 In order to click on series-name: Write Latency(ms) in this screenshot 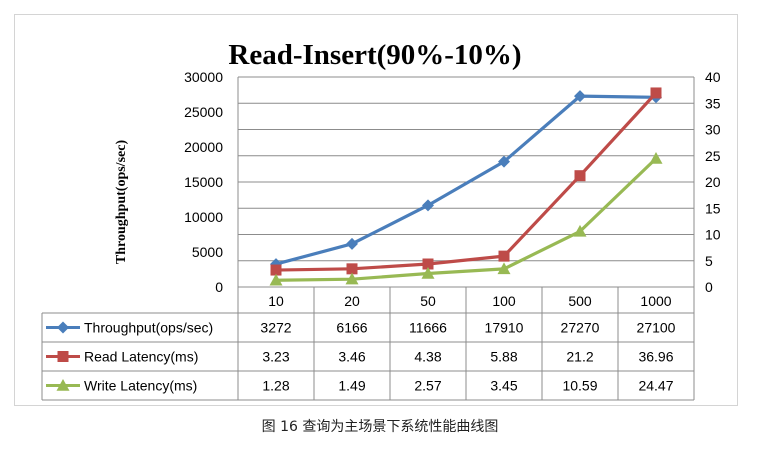, I will do `click(140, 386)`.